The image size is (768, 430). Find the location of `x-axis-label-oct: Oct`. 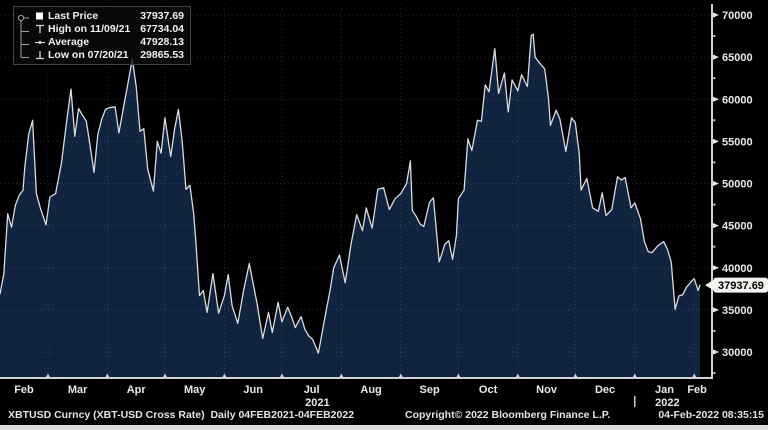

x-axis-label-oct: Oct is located at coordinates (488, 390).